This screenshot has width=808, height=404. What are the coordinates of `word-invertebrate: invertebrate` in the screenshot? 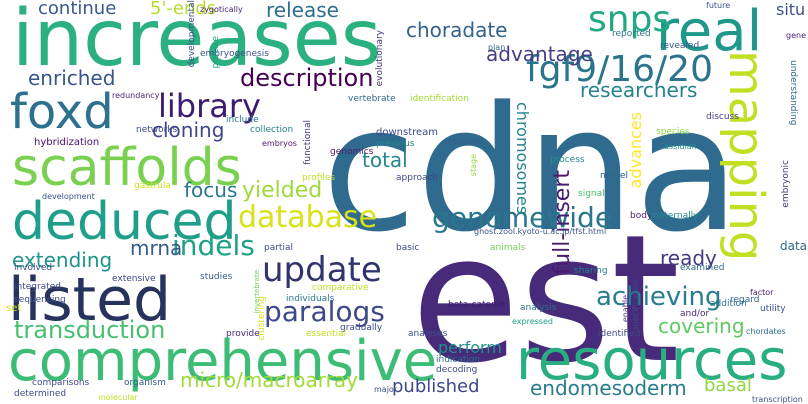 It's located at (257, 292).